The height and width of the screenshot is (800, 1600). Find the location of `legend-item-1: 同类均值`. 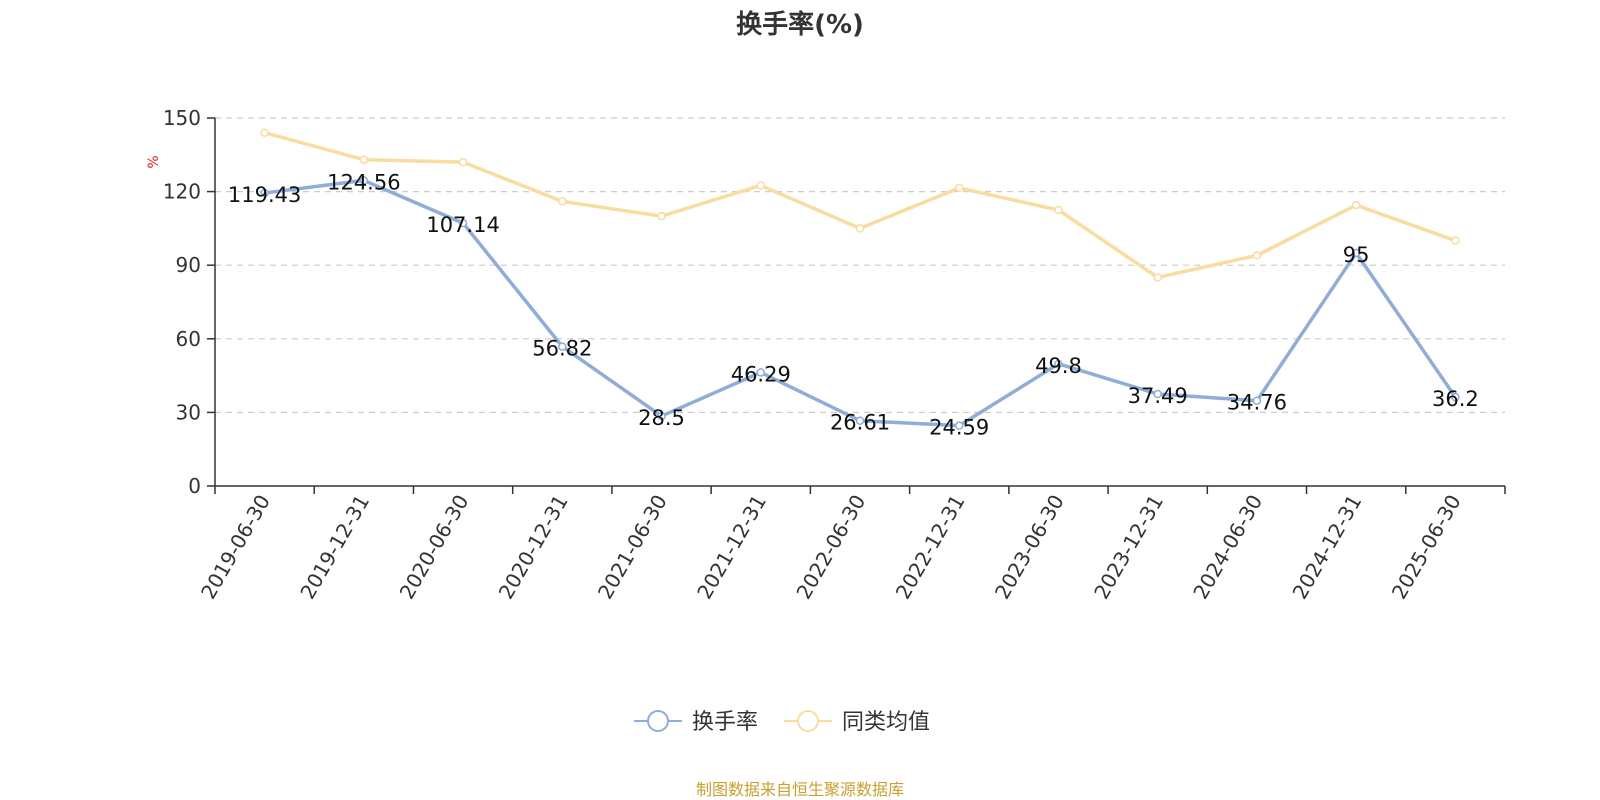

legend-item-1: 同类均值 is located at coordinates (857, 722).